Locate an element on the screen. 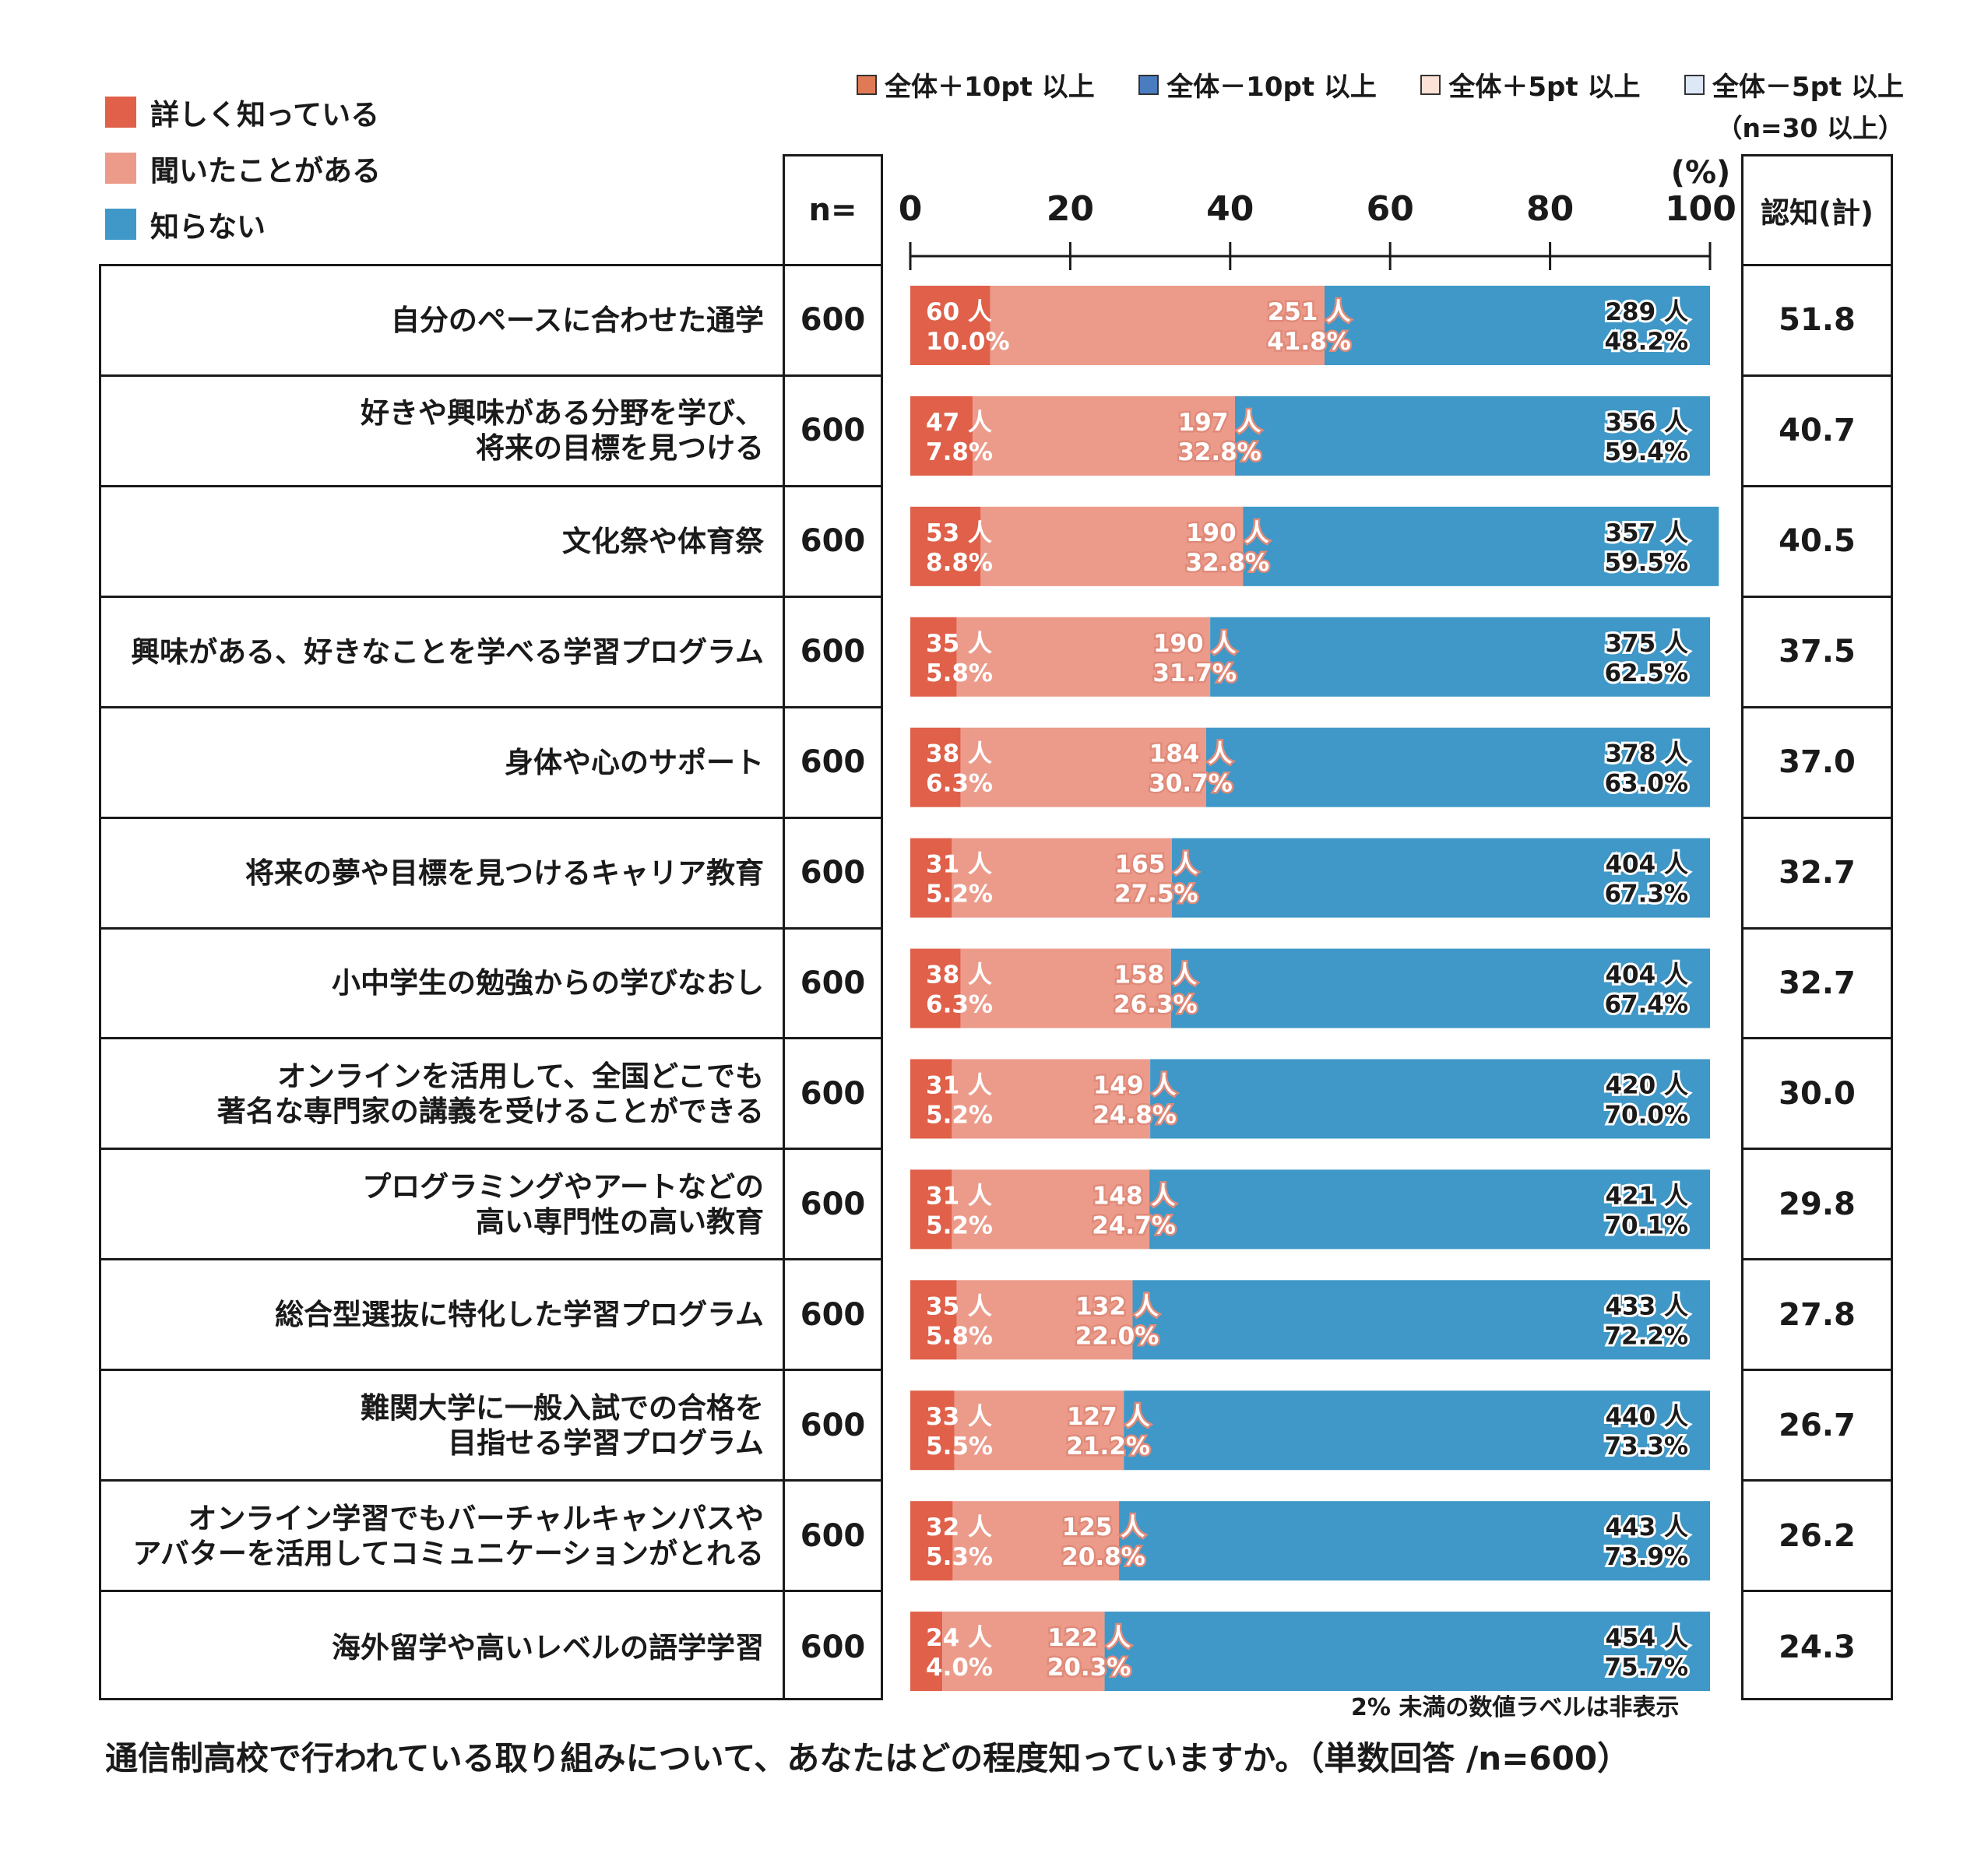 The width and height of the screenshot is (1988, 1849). x-tick-label: 0 is located at coordinates (911, 209).